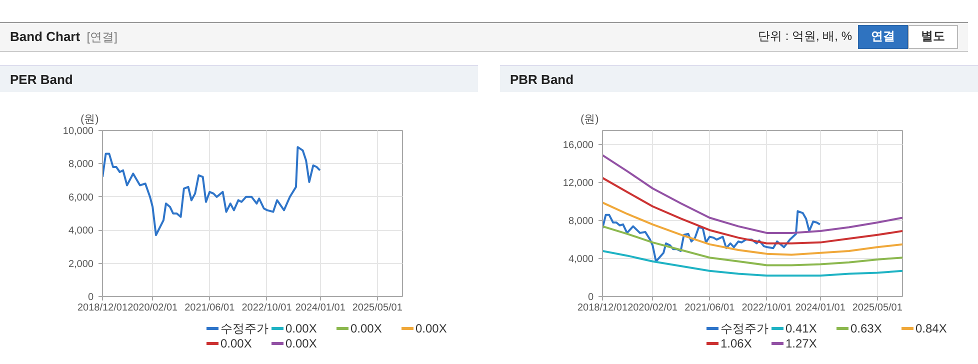  Describe the element at coordinates (78, 131) in the screenshot. I see `y-tick-label: 10,000` at that location.